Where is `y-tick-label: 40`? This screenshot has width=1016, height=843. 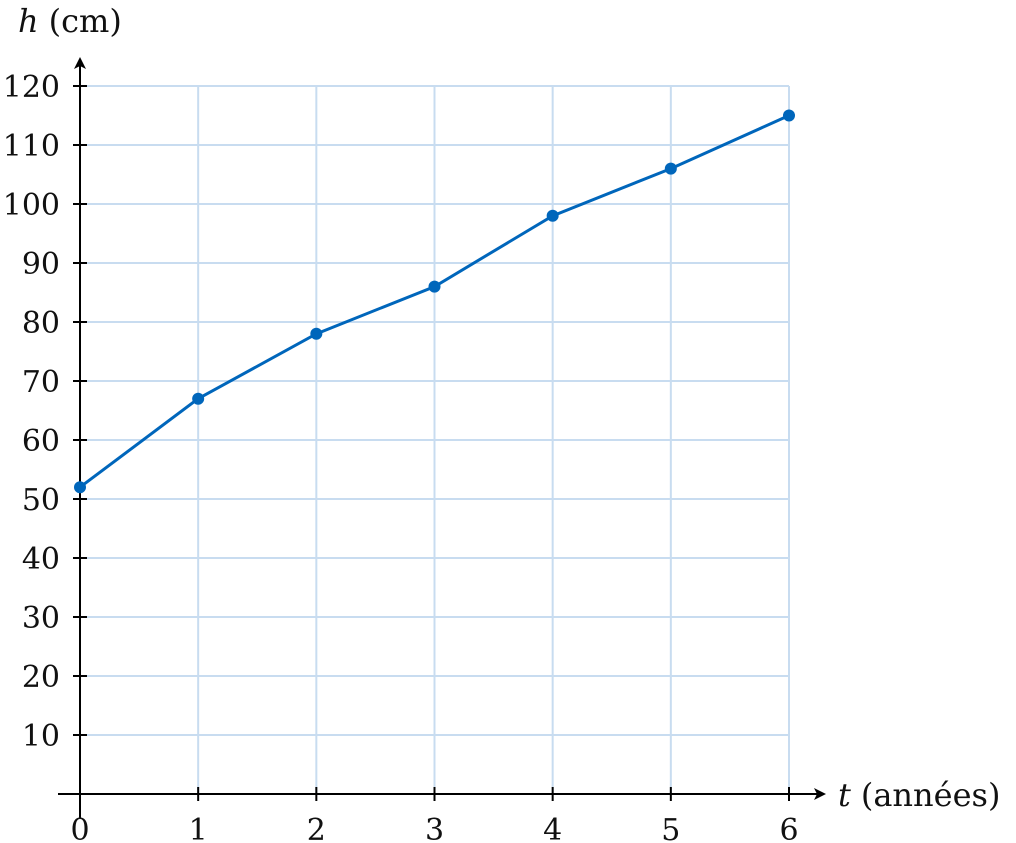 y-tick-label: 40 is located at coordinates (41, 559).